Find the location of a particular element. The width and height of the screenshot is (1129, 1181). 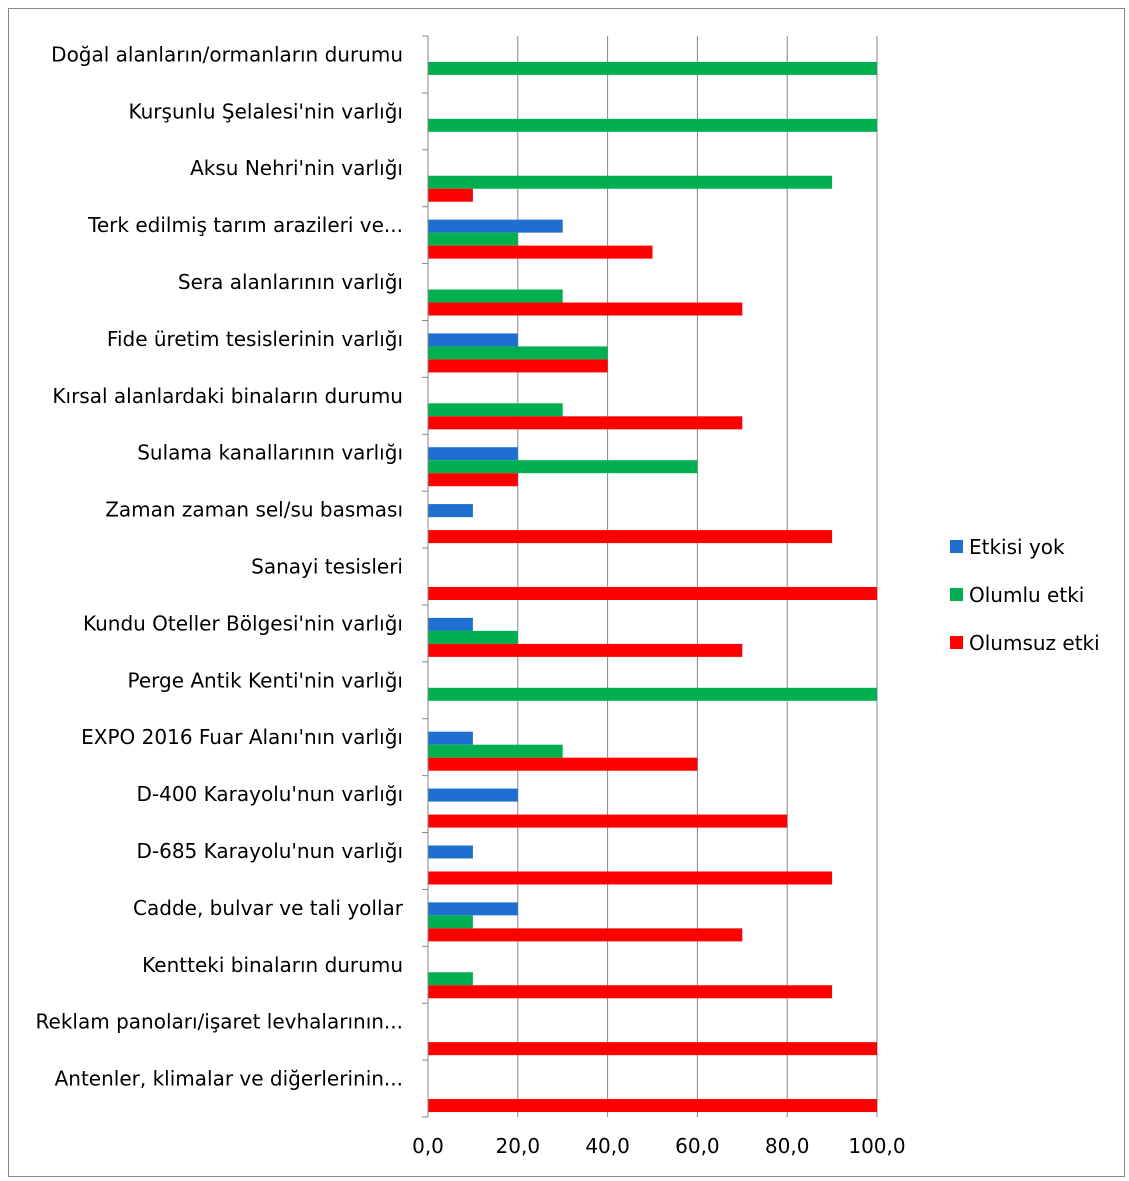

x-tick-label: 100,0 is located at coordinates (876, 1146).